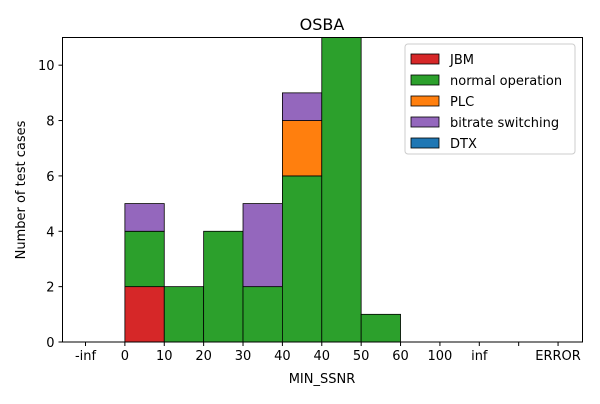 Image resolution: width=600 pixels, height=404 pixels. What do you see at coordinates (243, 356) in the screenshot?
I see `x-tick-label: 30` at bounding box center [243, 356].